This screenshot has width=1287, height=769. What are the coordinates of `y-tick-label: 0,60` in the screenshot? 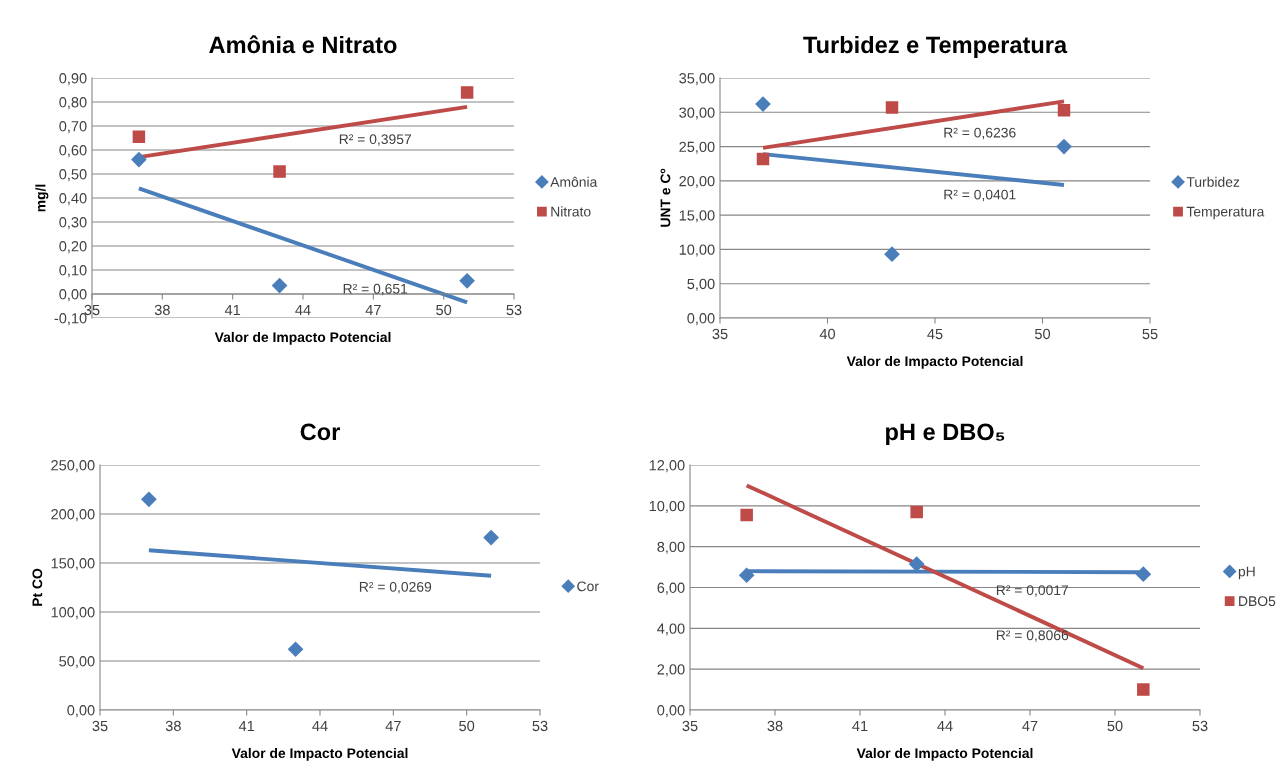 It's located at (73, 151).